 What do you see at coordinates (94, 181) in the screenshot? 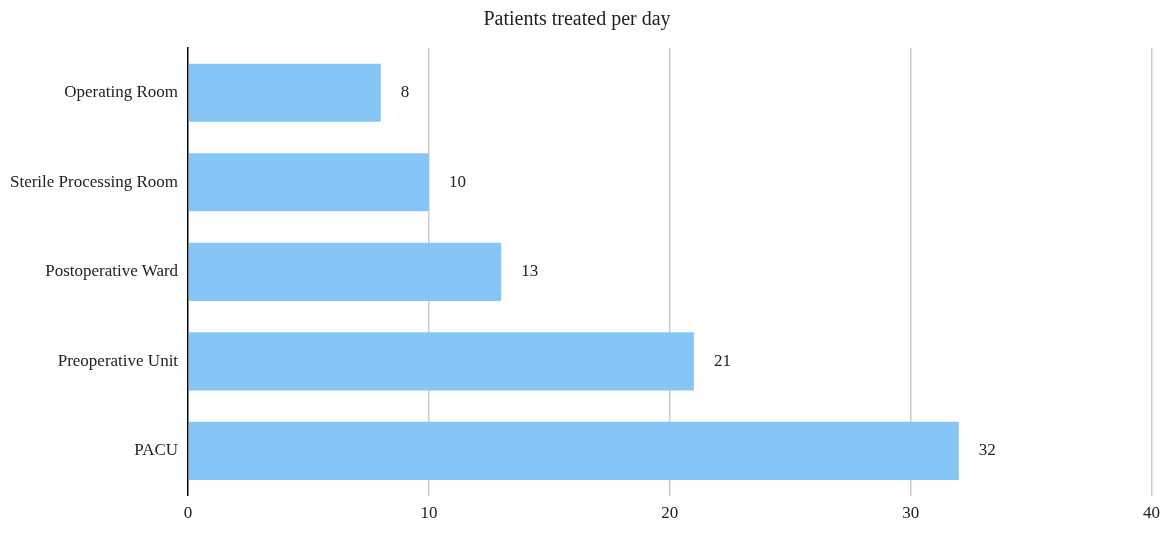
I see `y-tick-label: Sterile Processing Room` at bounding box center [94, 181].